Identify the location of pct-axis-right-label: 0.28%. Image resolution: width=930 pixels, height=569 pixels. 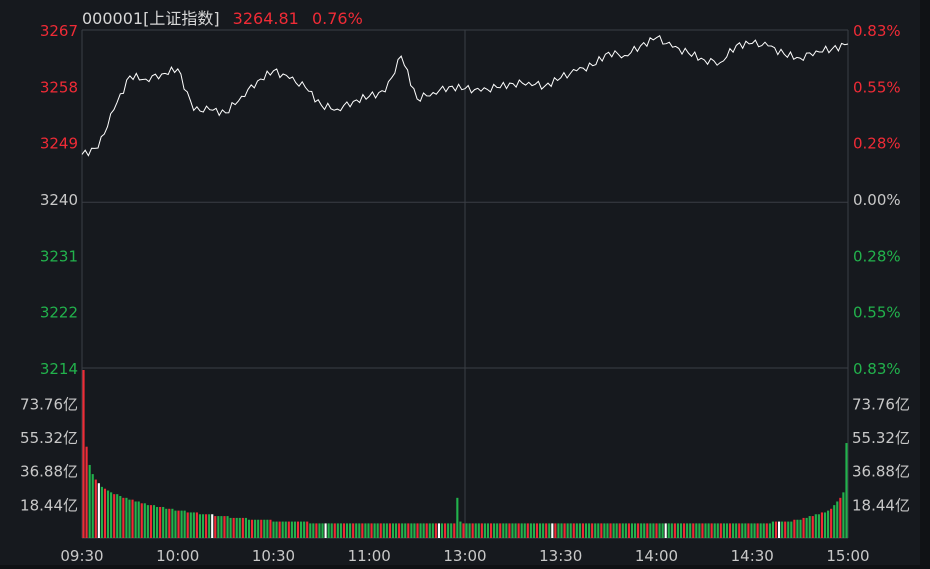
(877, 256).